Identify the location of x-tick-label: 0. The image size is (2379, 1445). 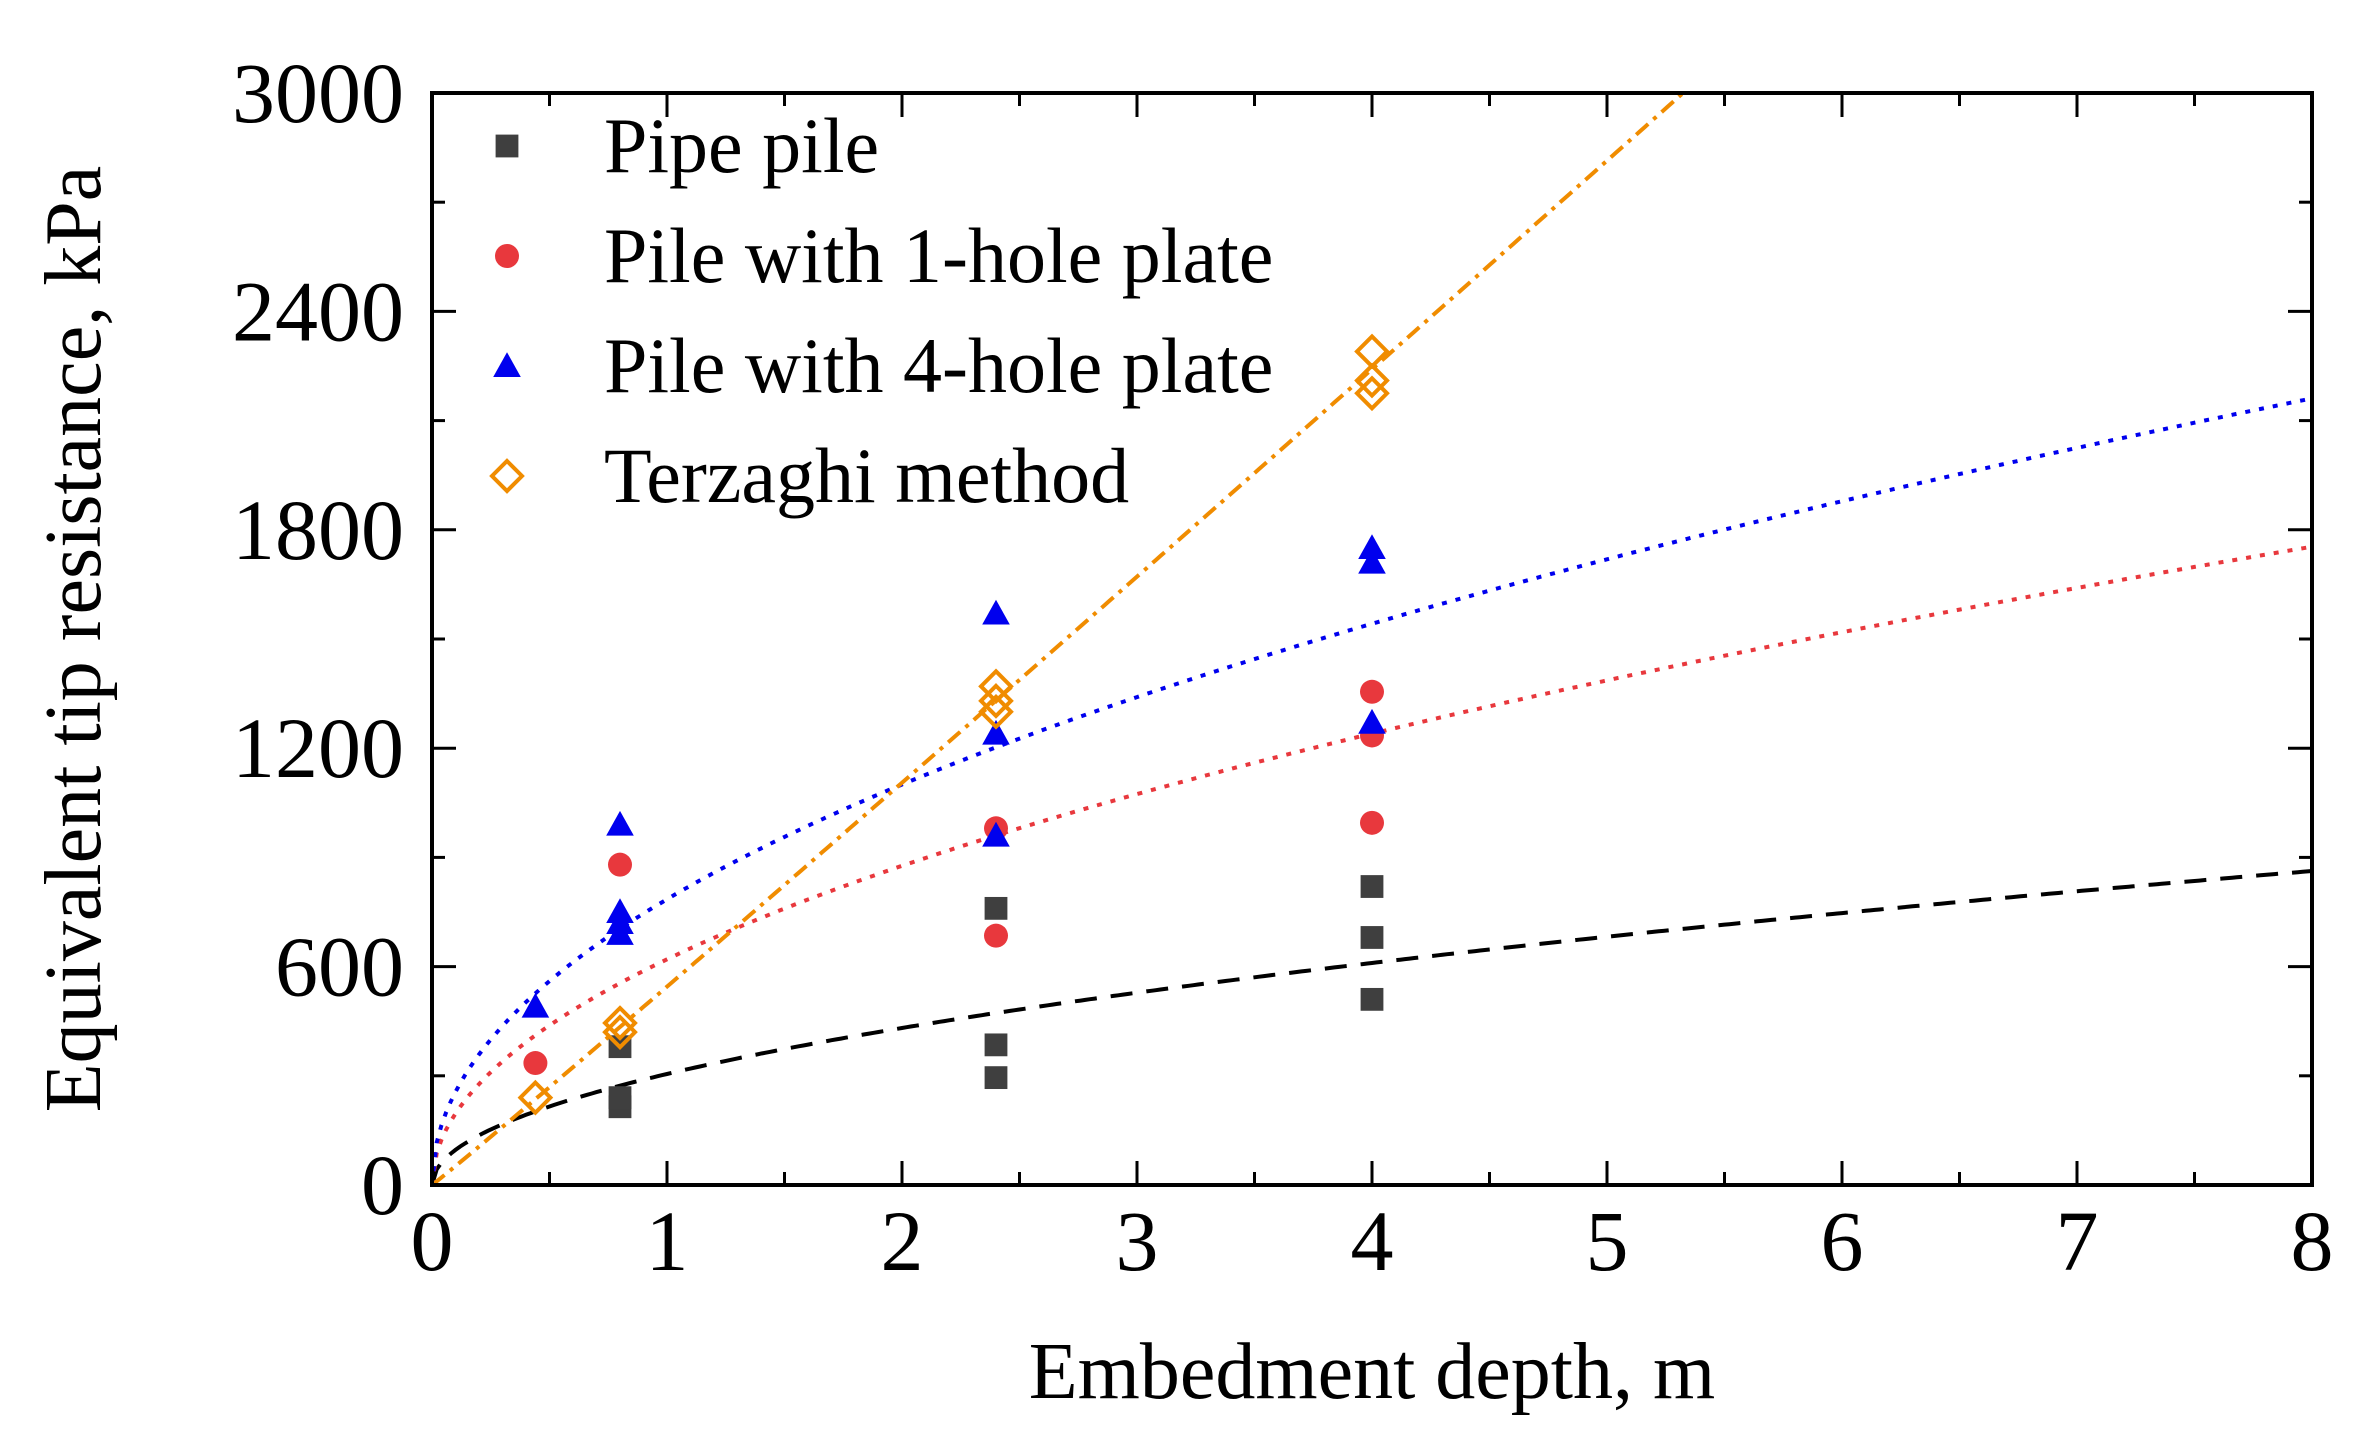
(432, 1241).